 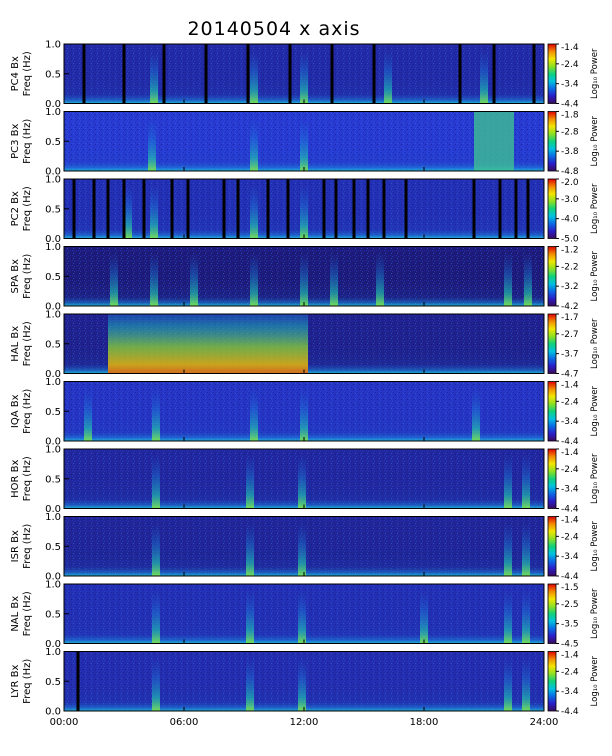 I want to click on colorbar-tick-label: -1.2, so click(x=570, y=251).